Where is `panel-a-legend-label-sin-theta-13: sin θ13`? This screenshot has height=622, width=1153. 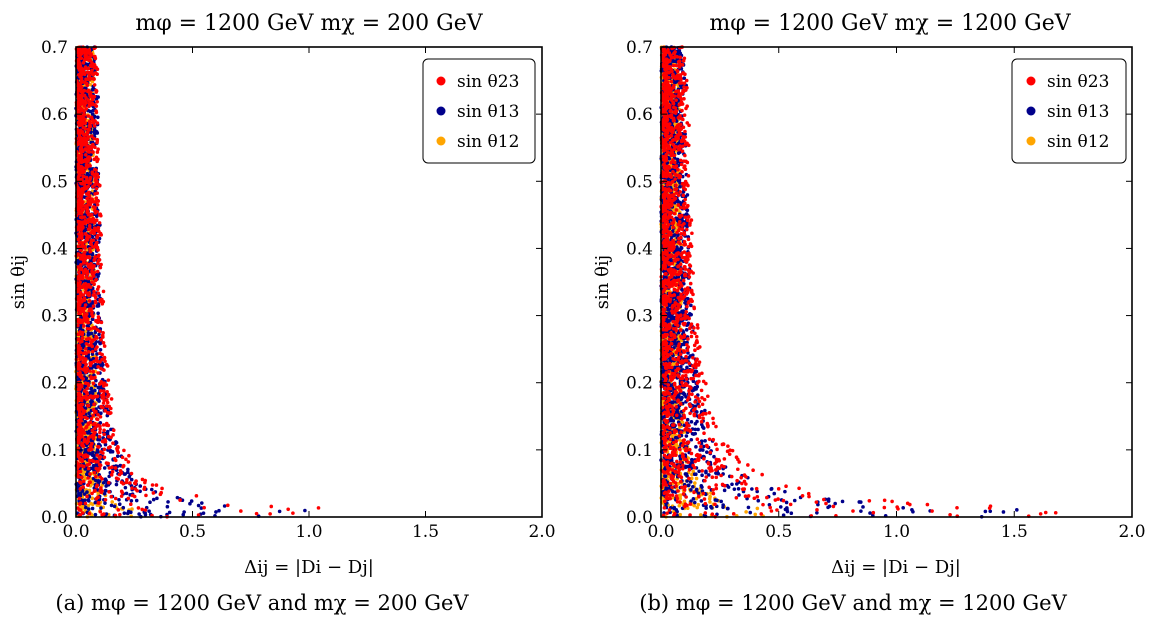 panel-a-legend-label-sin-theta-13: sin θ13 is located at coordinates (488, 112).